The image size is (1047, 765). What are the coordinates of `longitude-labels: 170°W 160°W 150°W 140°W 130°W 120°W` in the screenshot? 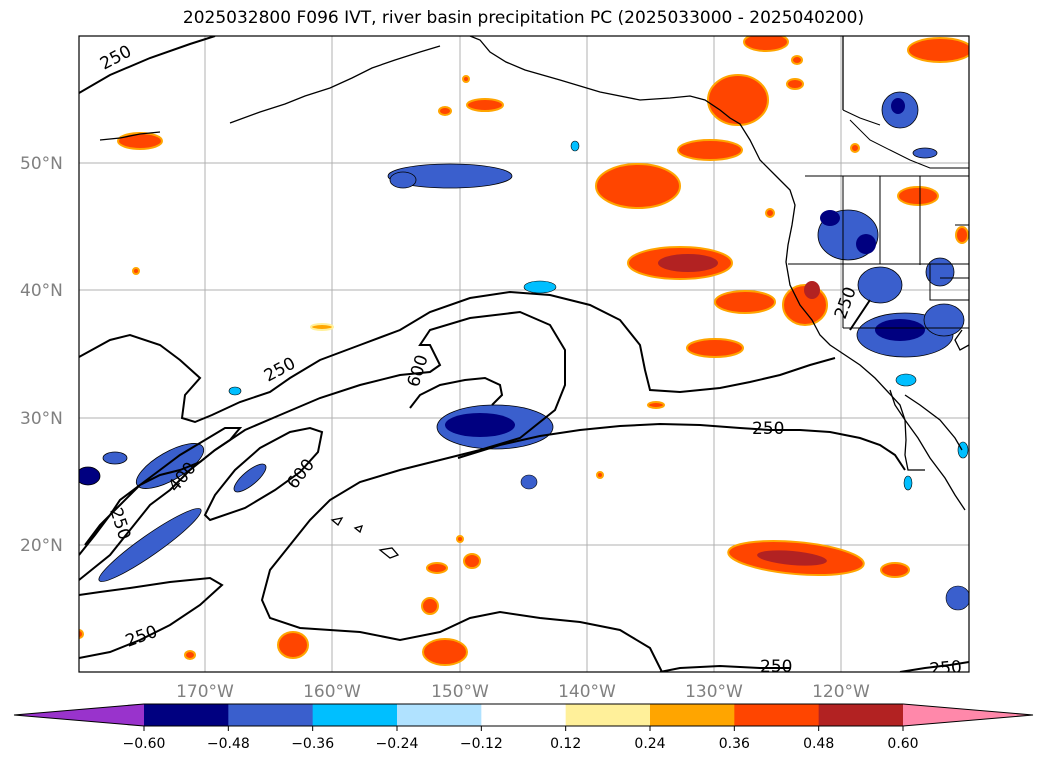 It's located at (523, 692).